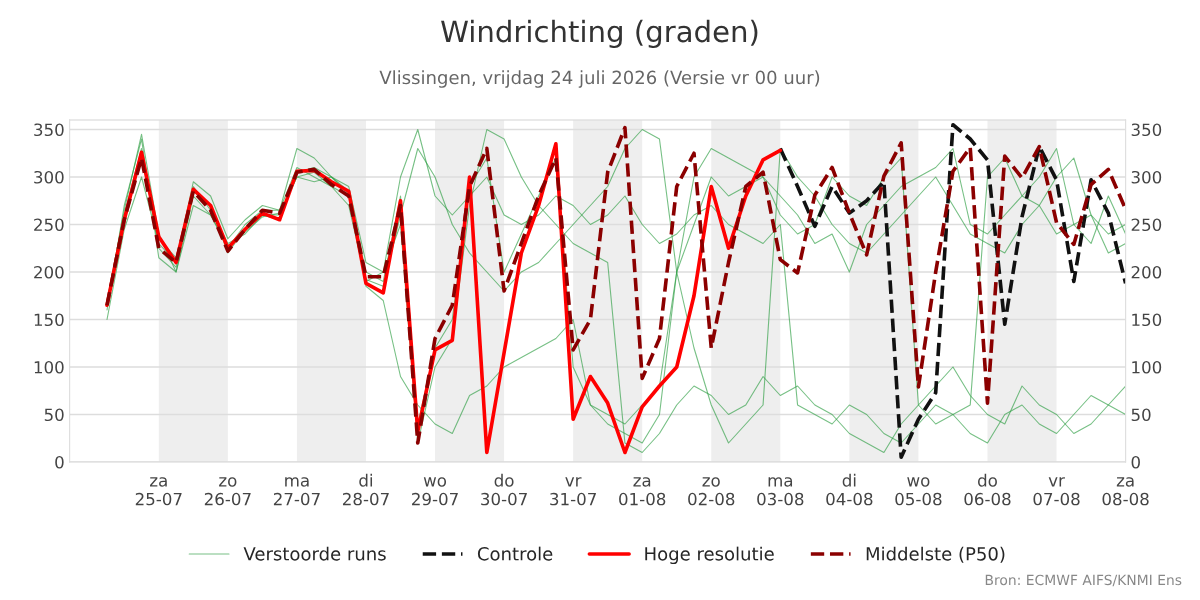 The width and height of the screenshot is (1200, 600). I want to click on y2-tick-label: 50, so click(1141, 415).